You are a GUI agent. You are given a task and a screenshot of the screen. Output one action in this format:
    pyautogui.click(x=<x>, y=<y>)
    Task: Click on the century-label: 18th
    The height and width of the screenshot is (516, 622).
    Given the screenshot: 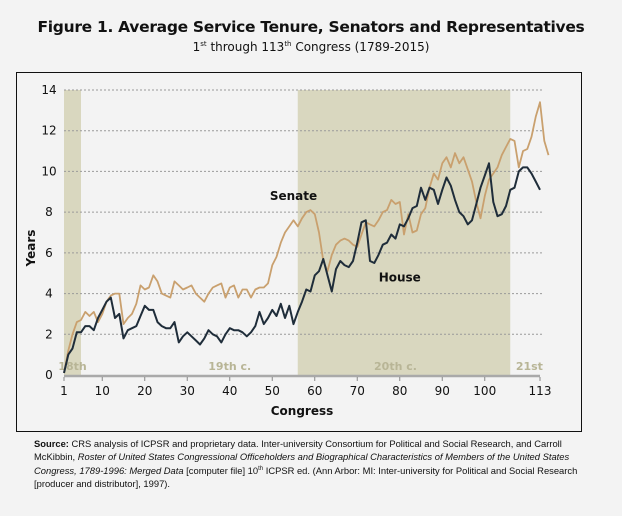 What is the action you would take?
    pyautogui.click(x=72, y=366)
    